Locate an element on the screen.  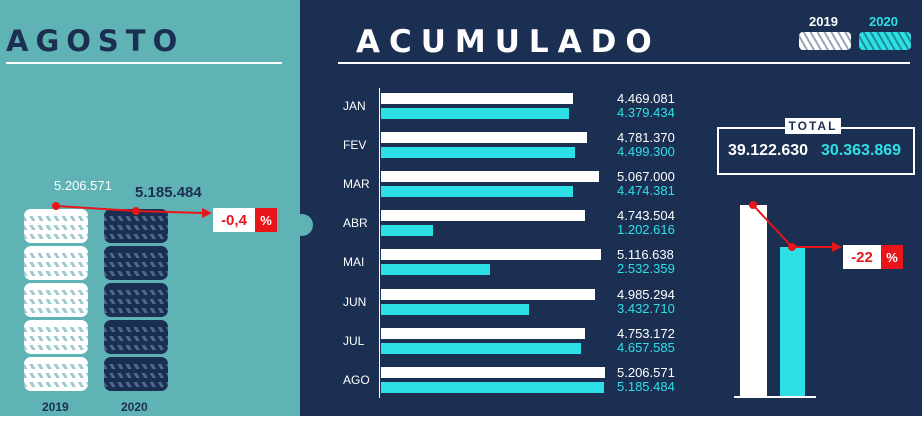
bar-2019-jan is located at coordinates (477, 98).